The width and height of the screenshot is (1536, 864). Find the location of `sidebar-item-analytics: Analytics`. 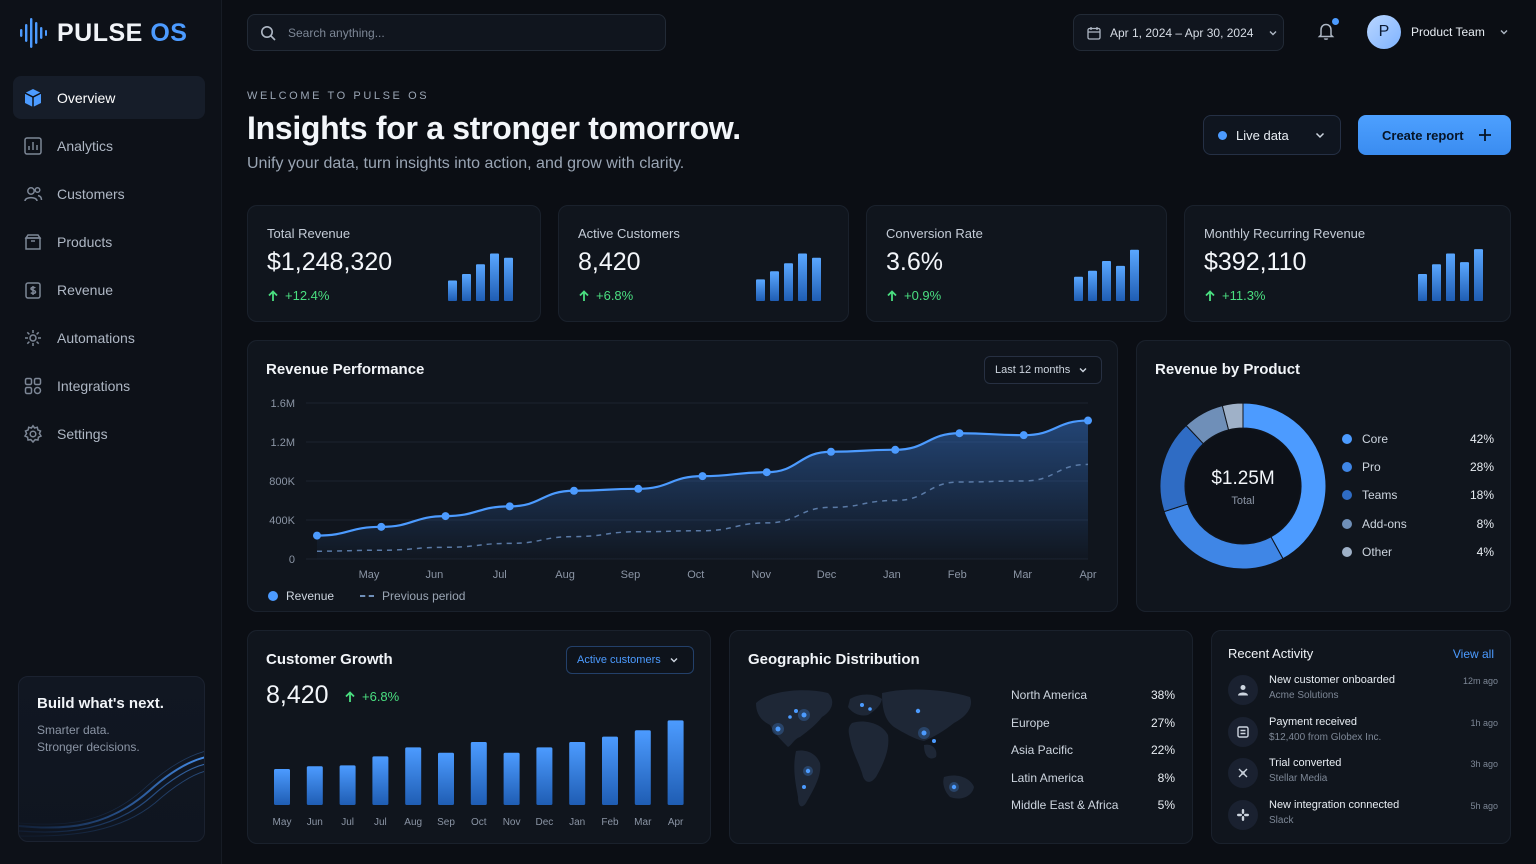

sidebar-item-analytics: Analytics is located at coordinates (109, 145).